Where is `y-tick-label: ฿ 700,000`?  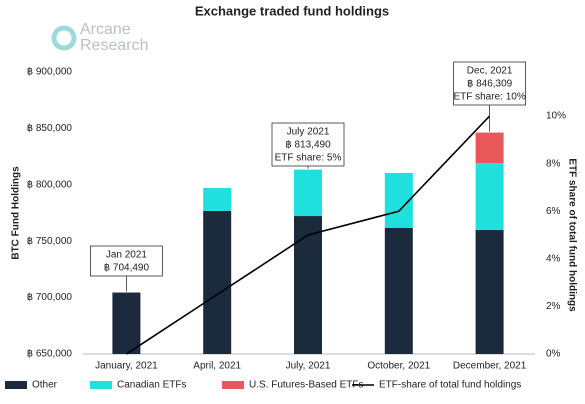 y-tick-label: ฿ 700,000 is located at coordinates (50, 297).